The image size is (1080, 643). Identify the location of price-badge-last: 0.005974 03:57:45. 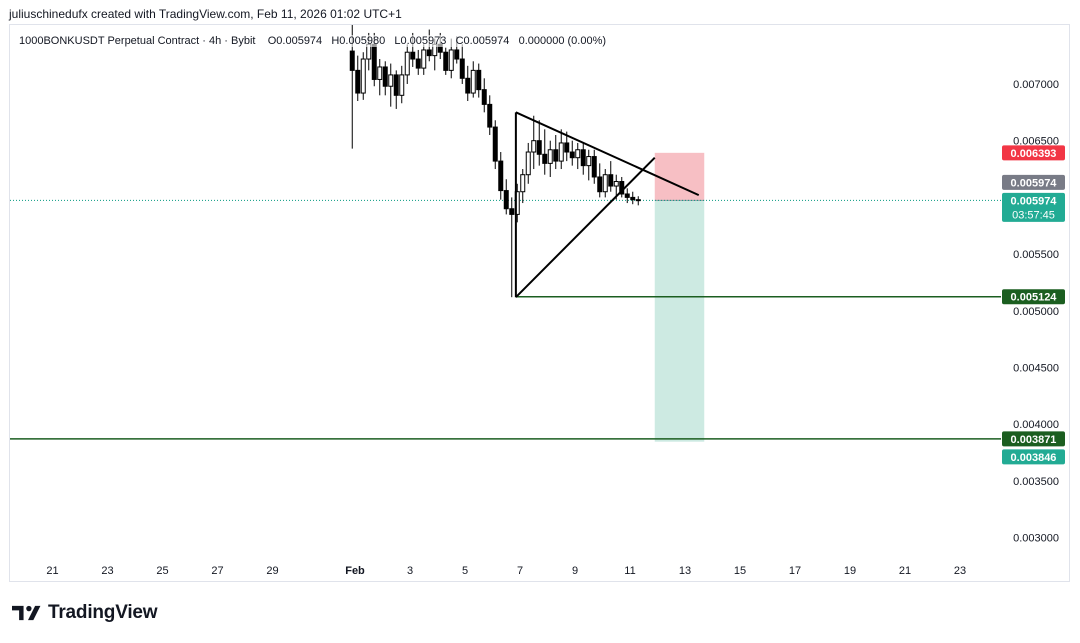
(1033, 207).